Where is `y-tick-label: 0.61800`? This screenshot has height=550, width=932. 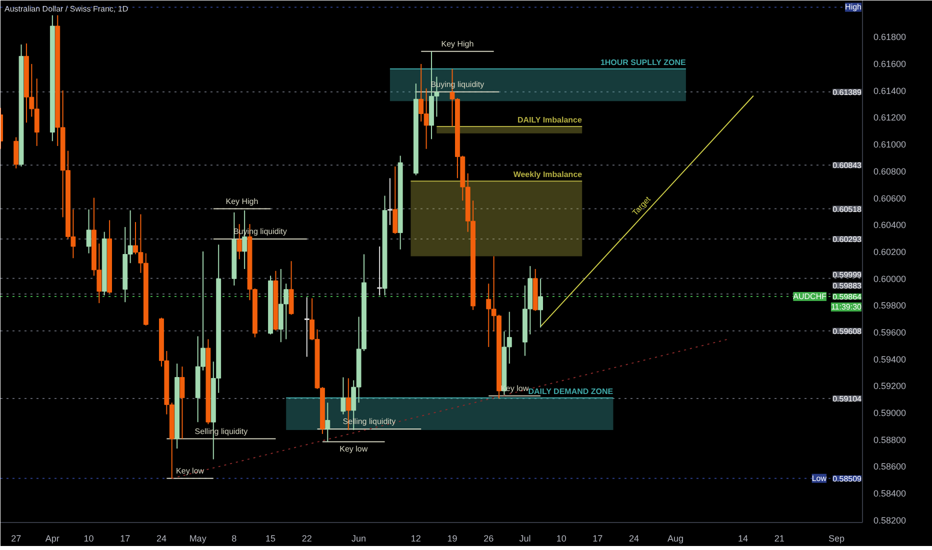
y-tick-label: 0.61800 is located at coordinates (890, 37).